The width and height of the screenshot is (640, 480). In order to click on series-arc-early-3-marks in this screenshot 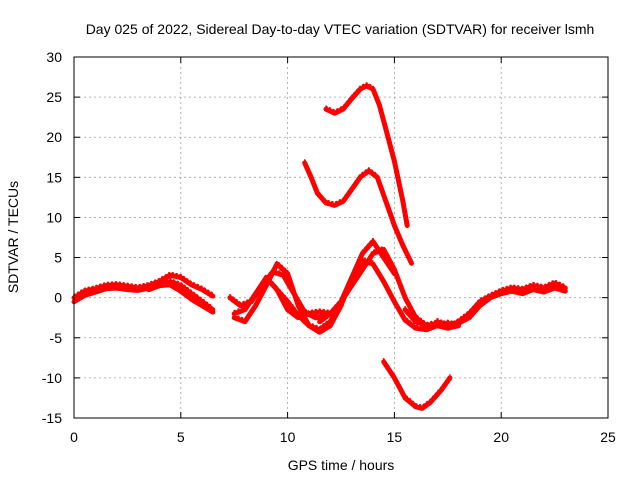, I will do `click(181, 295)`.